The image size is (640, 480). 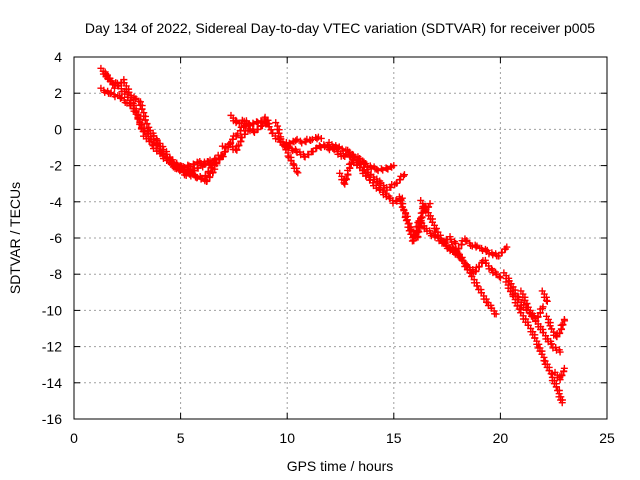 I want to click on x-tick-label: 5, so click(x=181, y=438).